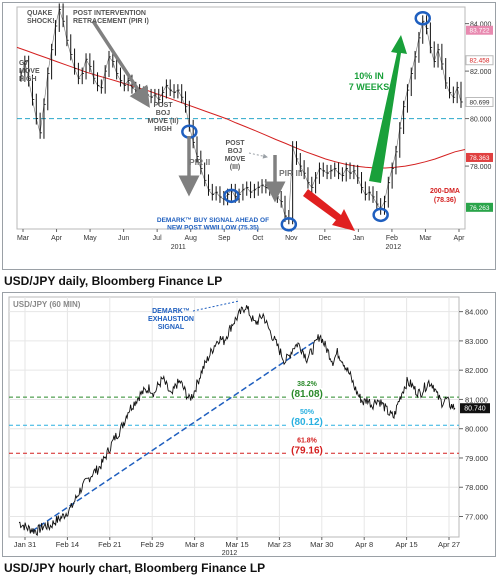 This screenshot has height=580, width=499. What do you see at coordinates (307, 440) in the screenshot?
I see `fib-level-label: 61.8%` at bounding box center [307, 440].